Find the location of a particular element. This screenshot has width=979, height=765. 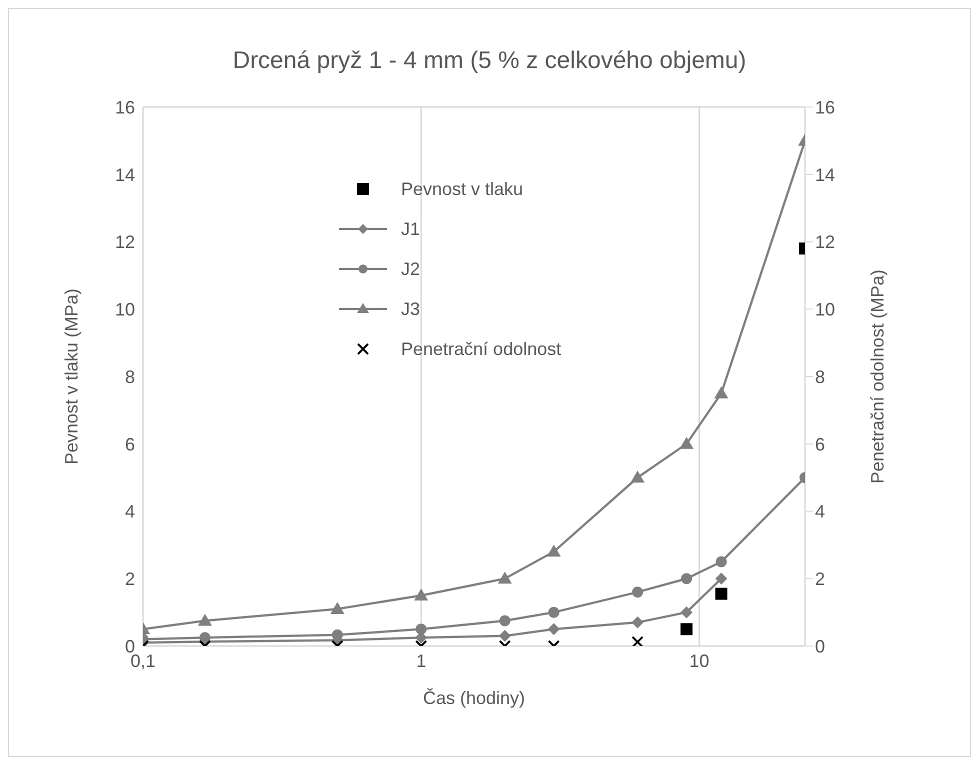

y2-tick-label: 14 is located at coordinates (825, 174).